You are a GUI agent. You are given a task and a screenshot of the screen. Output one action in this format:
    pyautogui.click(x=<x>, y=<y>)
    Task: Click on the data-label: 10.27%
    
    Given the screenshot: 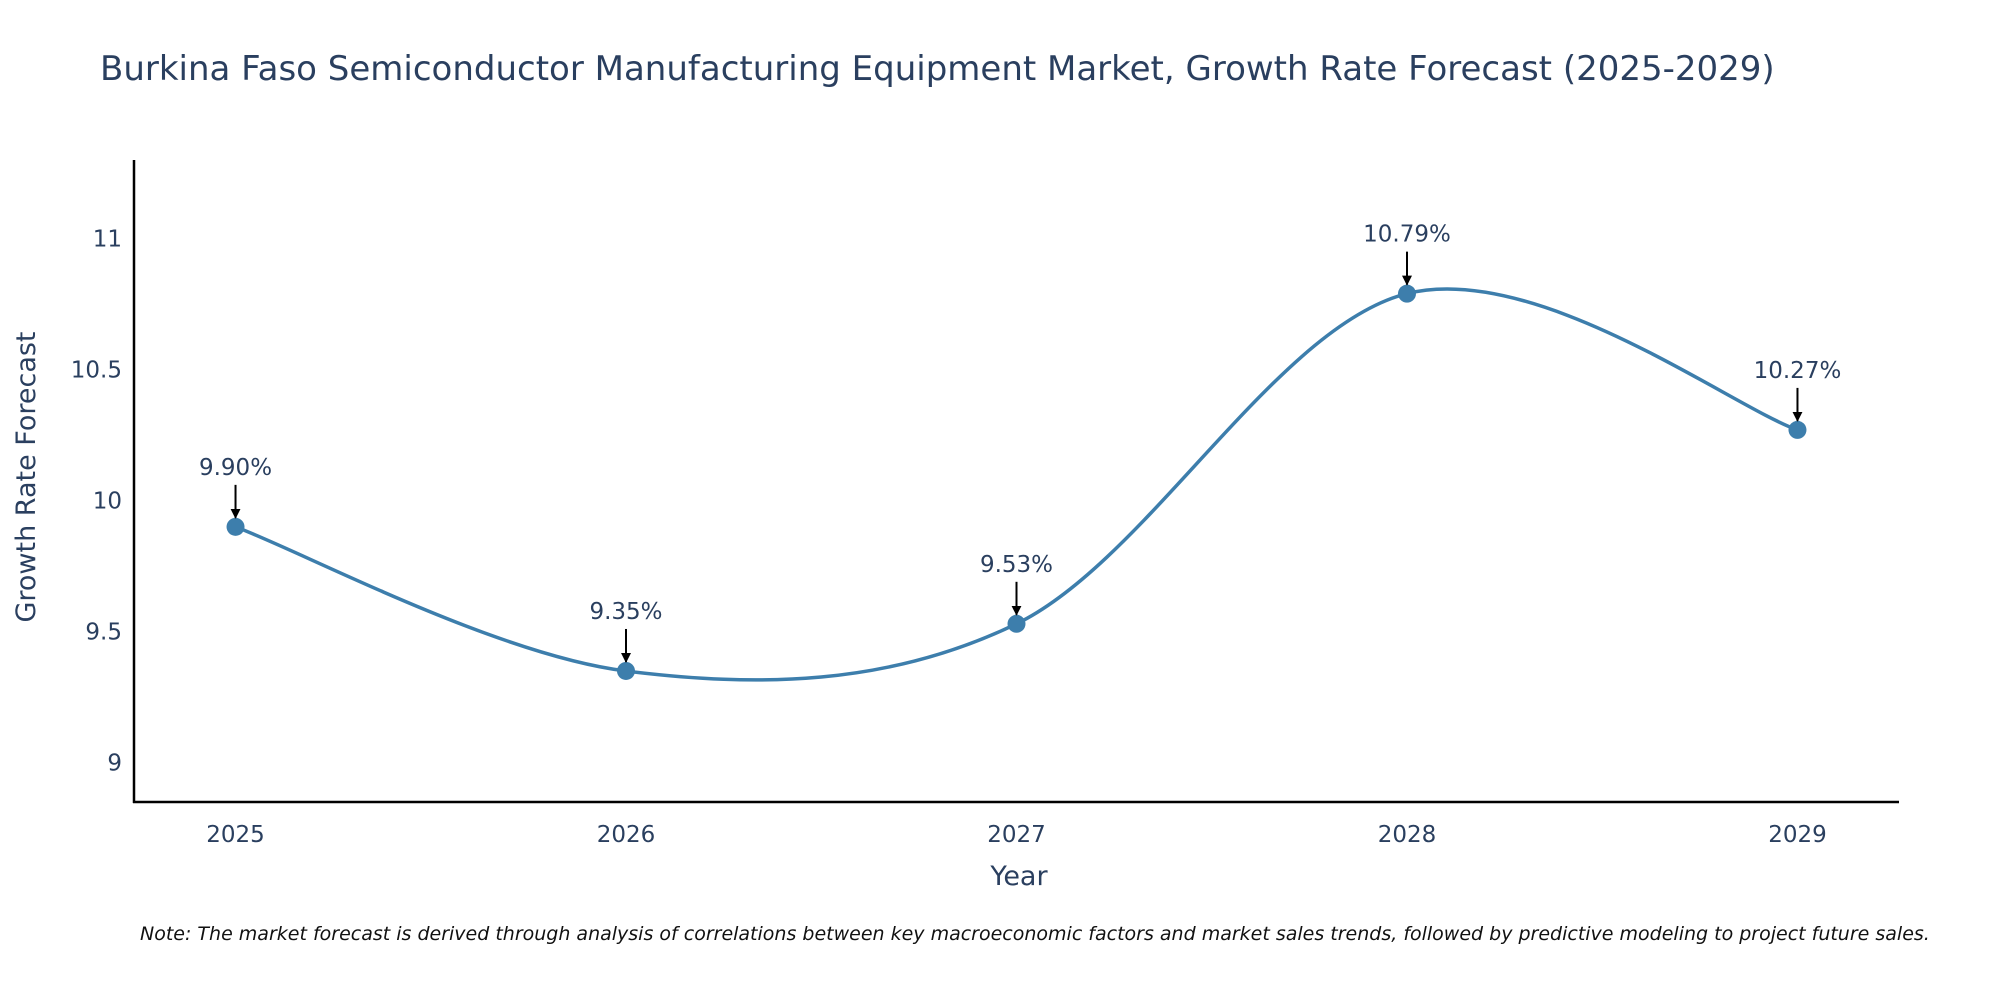 What is the action you would take?
    pyautogui.click(x=1798, y=371)
    